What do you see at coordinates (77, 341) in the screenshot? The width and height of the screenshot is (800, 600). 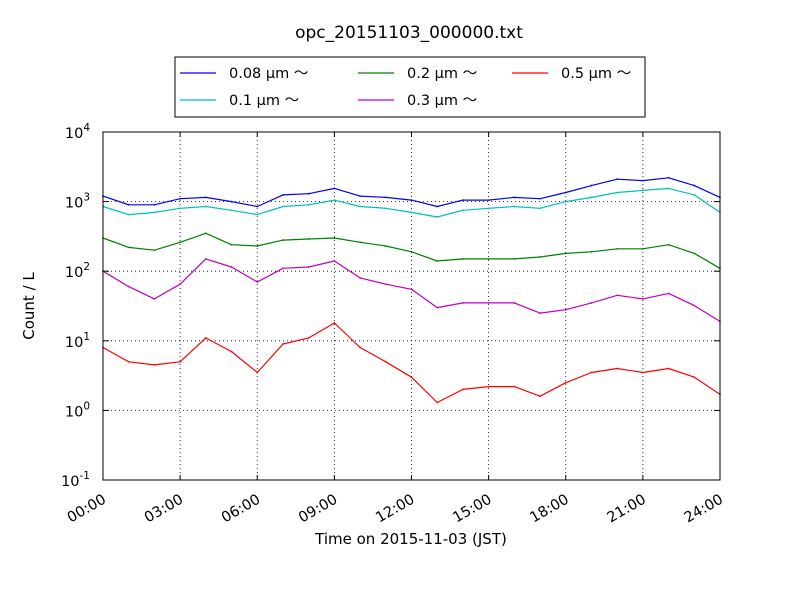 I see `y-tick-label: 10¹` at bounding box center [77, 341].